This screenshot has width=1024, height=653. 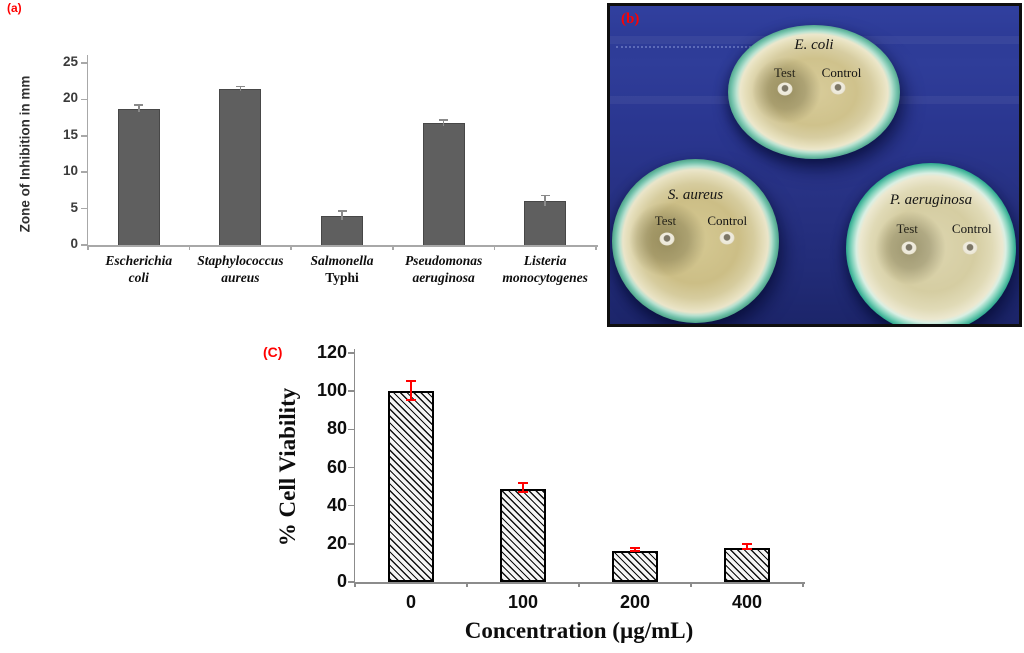 What do you see at coordinates (138, 277) in the screenshot?
I see `category-species: coli` at bounding box center [138, 277].